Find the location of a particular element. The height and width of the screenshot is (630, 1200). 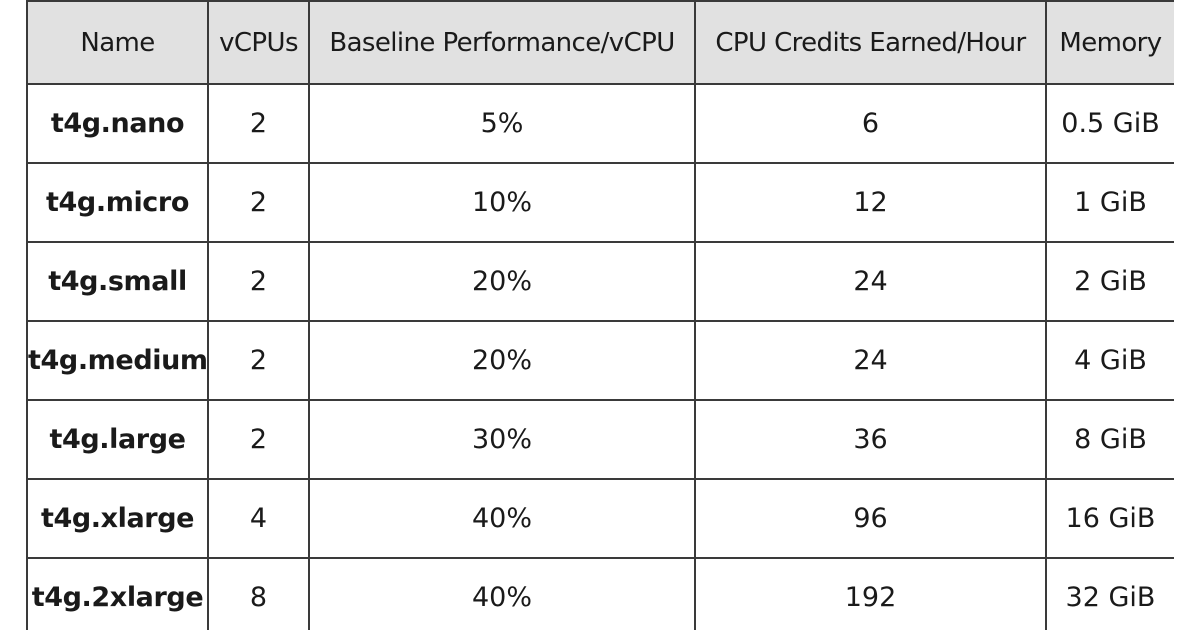

column-header-baseline-performance: Baseline Performance/vCPU is located at coordinates (502, 42).